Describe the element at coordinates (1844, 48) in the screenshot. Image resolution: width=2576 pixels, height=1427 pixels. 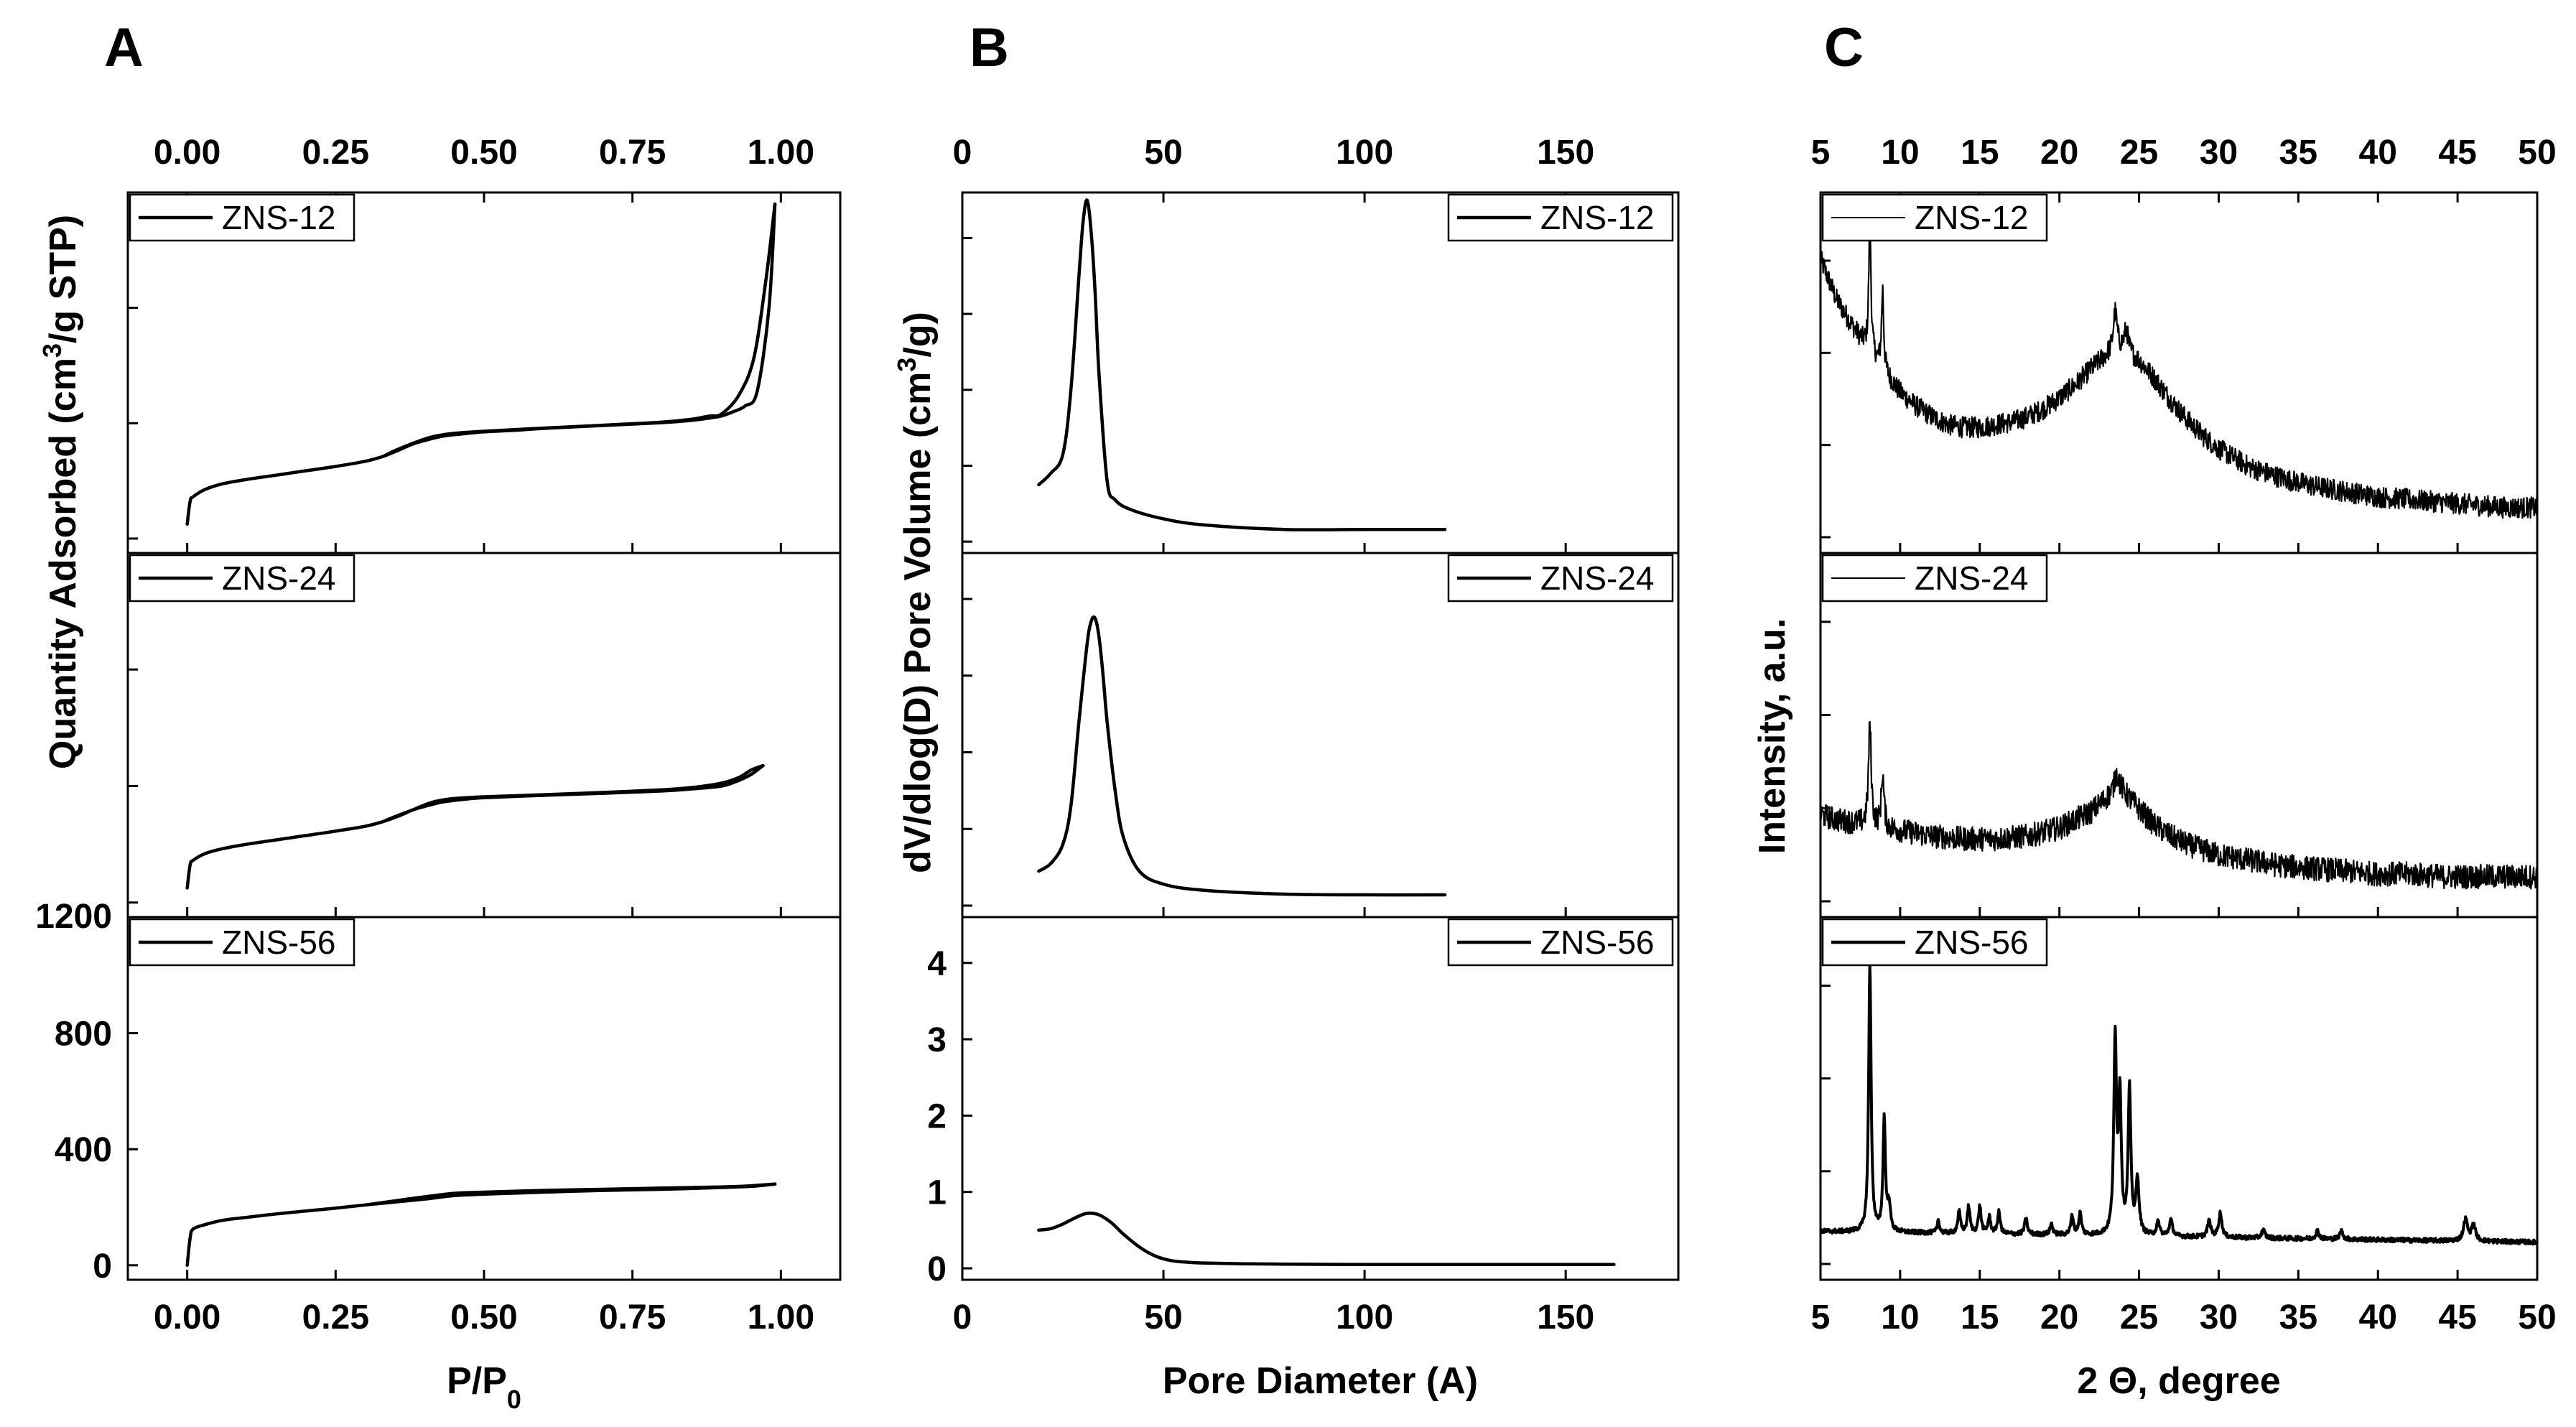
I see `panel-letter-c: C` at that location.